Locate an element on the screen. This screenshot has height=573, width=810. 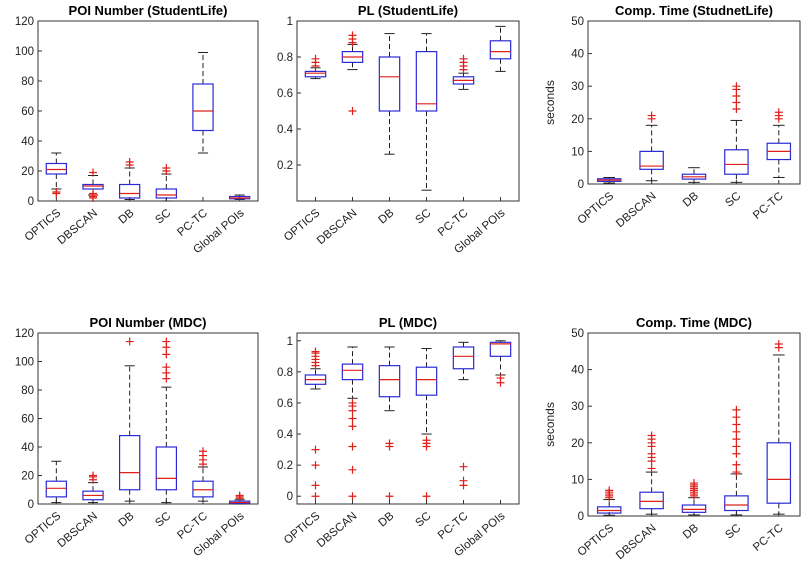
chart-title: PL (MDC) is located at coordinates (408, 322).